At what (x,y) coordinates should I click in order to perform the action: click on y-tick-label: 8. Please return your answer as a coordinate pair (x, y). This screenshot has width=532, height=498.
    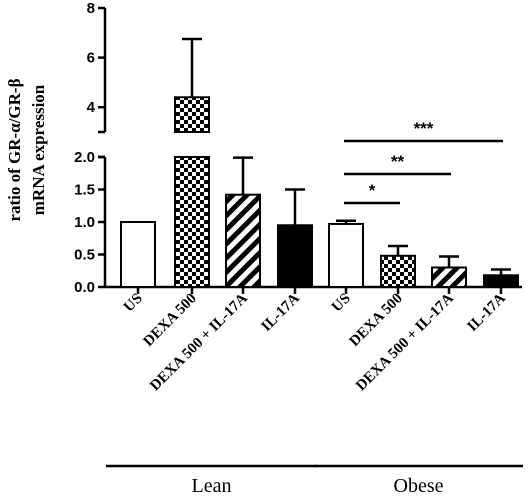
    Looking at the image, I should click on (91, 8).